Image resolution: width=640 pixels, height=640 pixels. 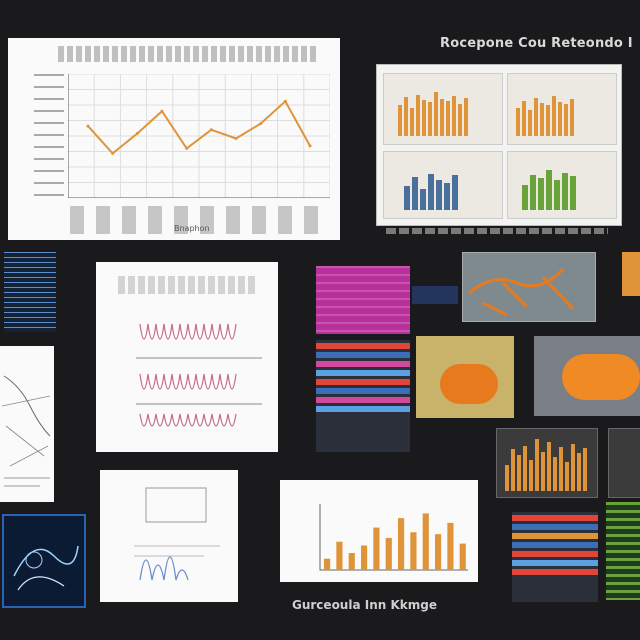 I want to click on waveform-document, so click(x=169, y=536).